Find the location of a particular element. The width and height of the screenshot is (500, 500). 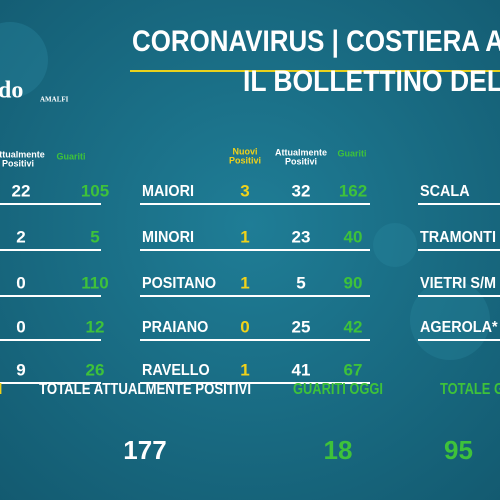

column-header: Nuovi is located at coordinates (244, 151).